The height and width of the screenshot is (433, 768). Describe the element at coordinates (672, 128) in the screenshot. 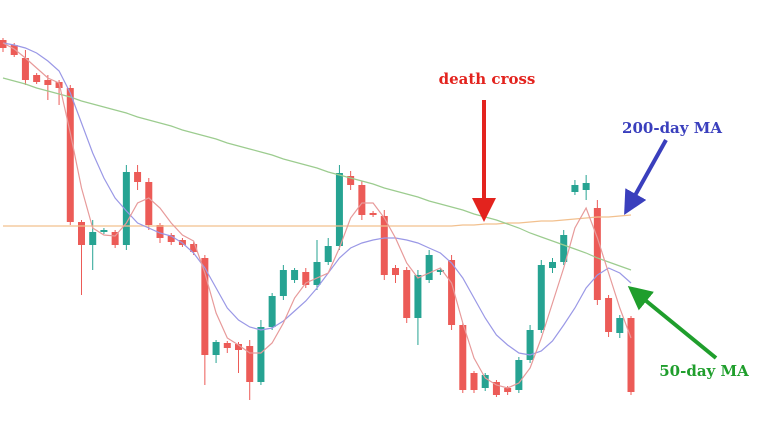

I see `annotation: 200-day MA` at that location.